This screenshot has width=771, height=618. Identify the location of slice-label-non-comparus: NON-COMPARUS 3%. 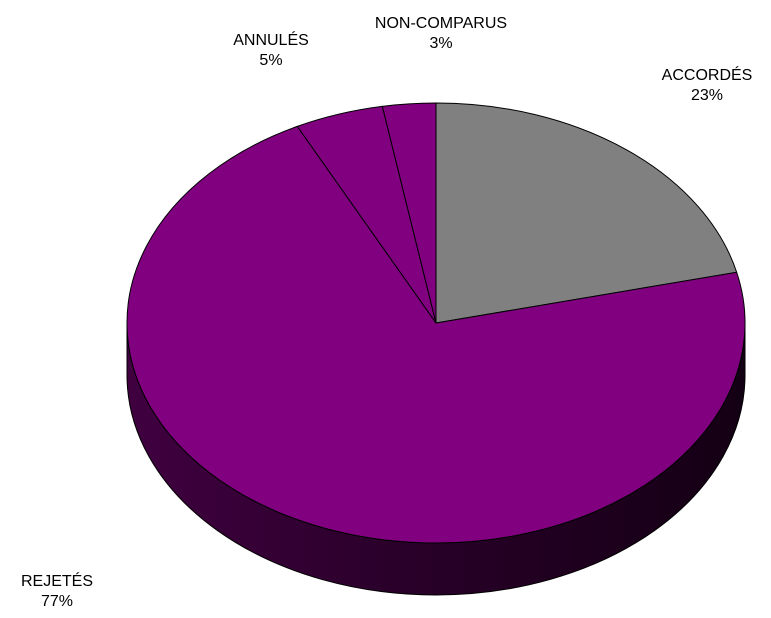
(441, 34).